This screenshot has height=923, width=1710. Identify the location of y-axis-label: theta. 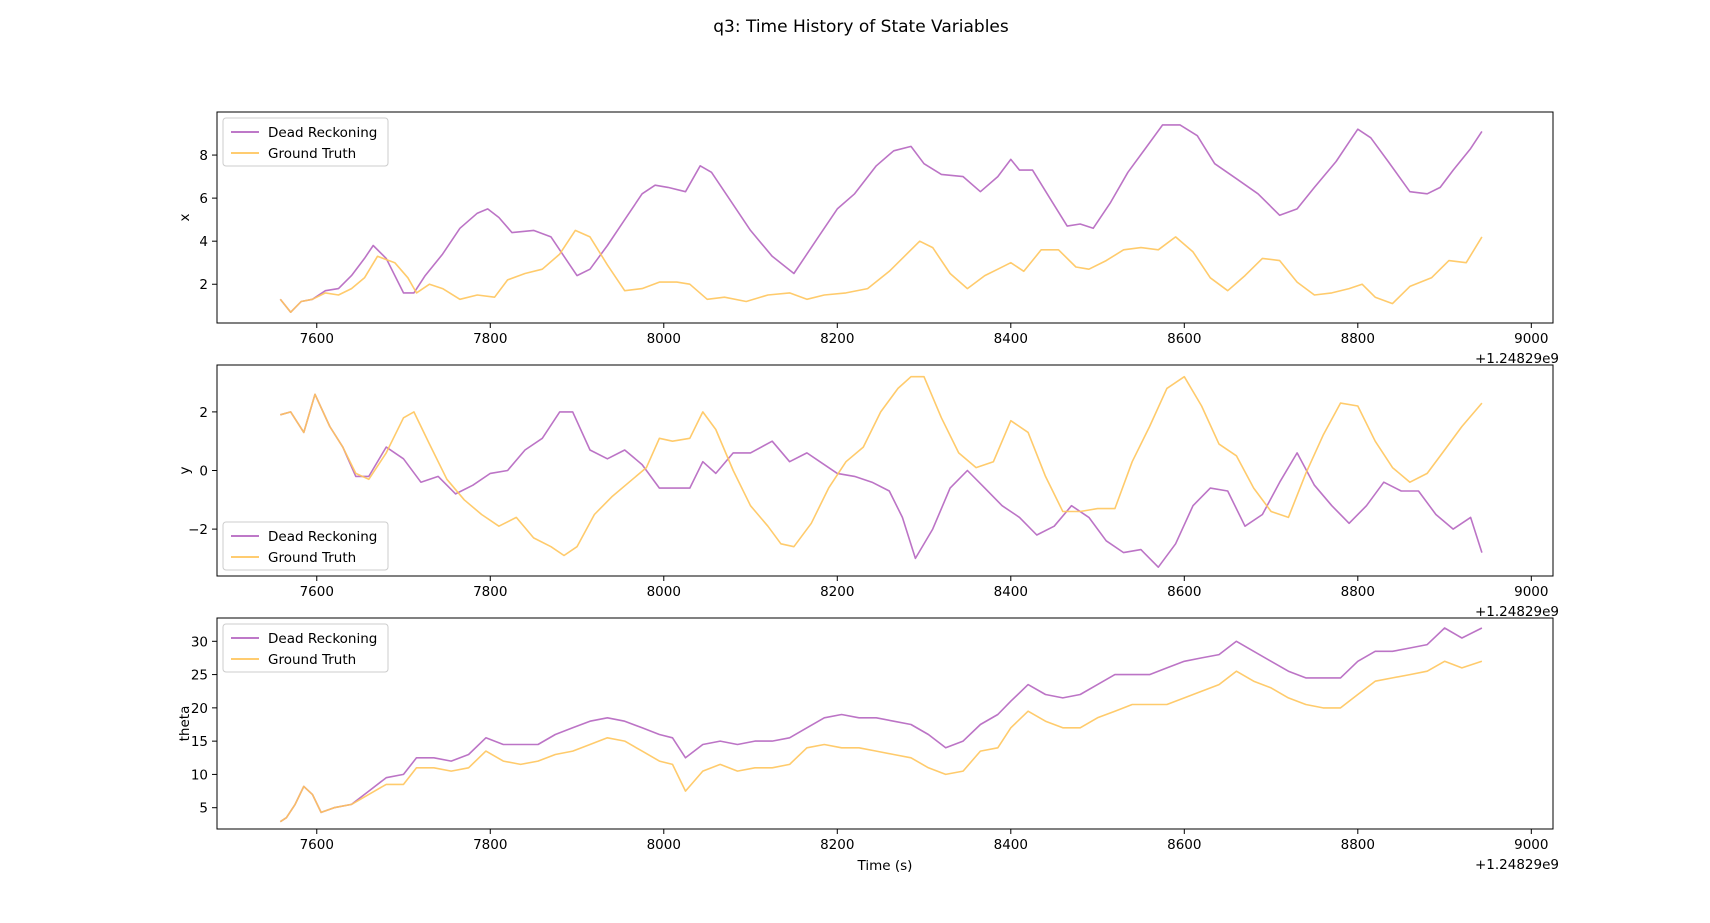
(185, 724).